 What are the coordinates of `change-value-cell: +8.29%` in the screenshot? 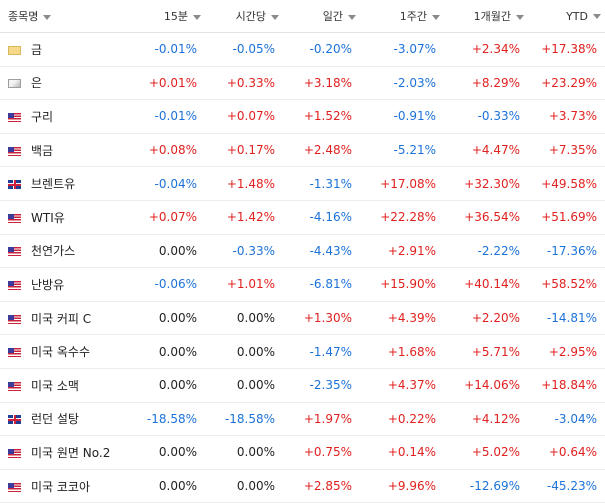 It's located at (486, 83).